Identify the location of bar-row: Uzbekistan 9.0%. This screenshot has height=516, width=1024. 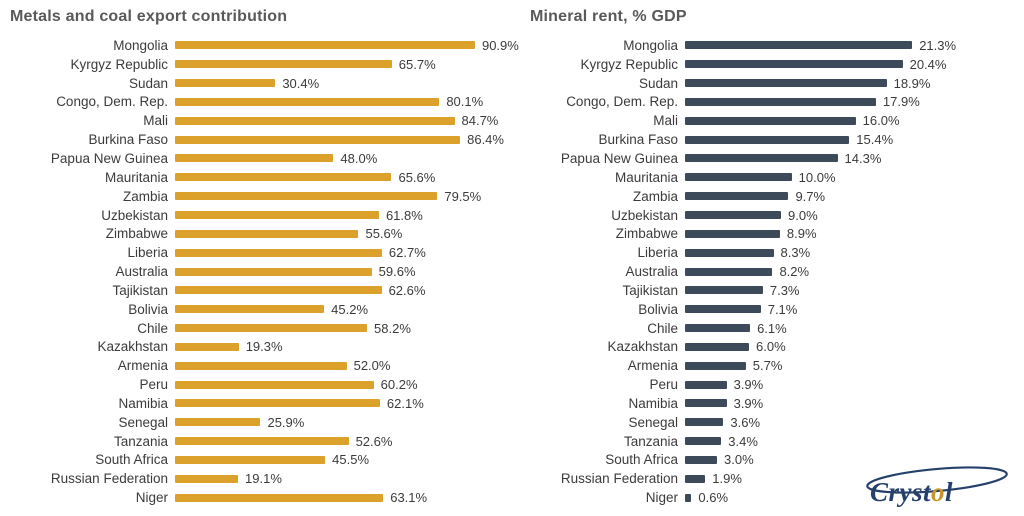
(777, 215).